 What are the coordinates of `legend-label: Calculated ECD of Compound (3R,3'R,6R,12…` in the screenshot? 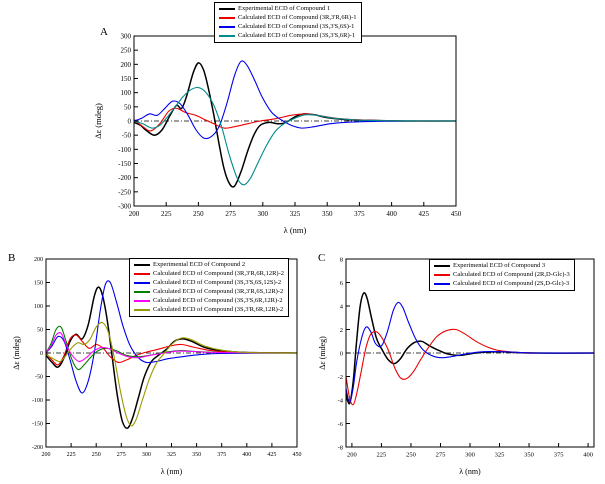 It's located at (218, 273).